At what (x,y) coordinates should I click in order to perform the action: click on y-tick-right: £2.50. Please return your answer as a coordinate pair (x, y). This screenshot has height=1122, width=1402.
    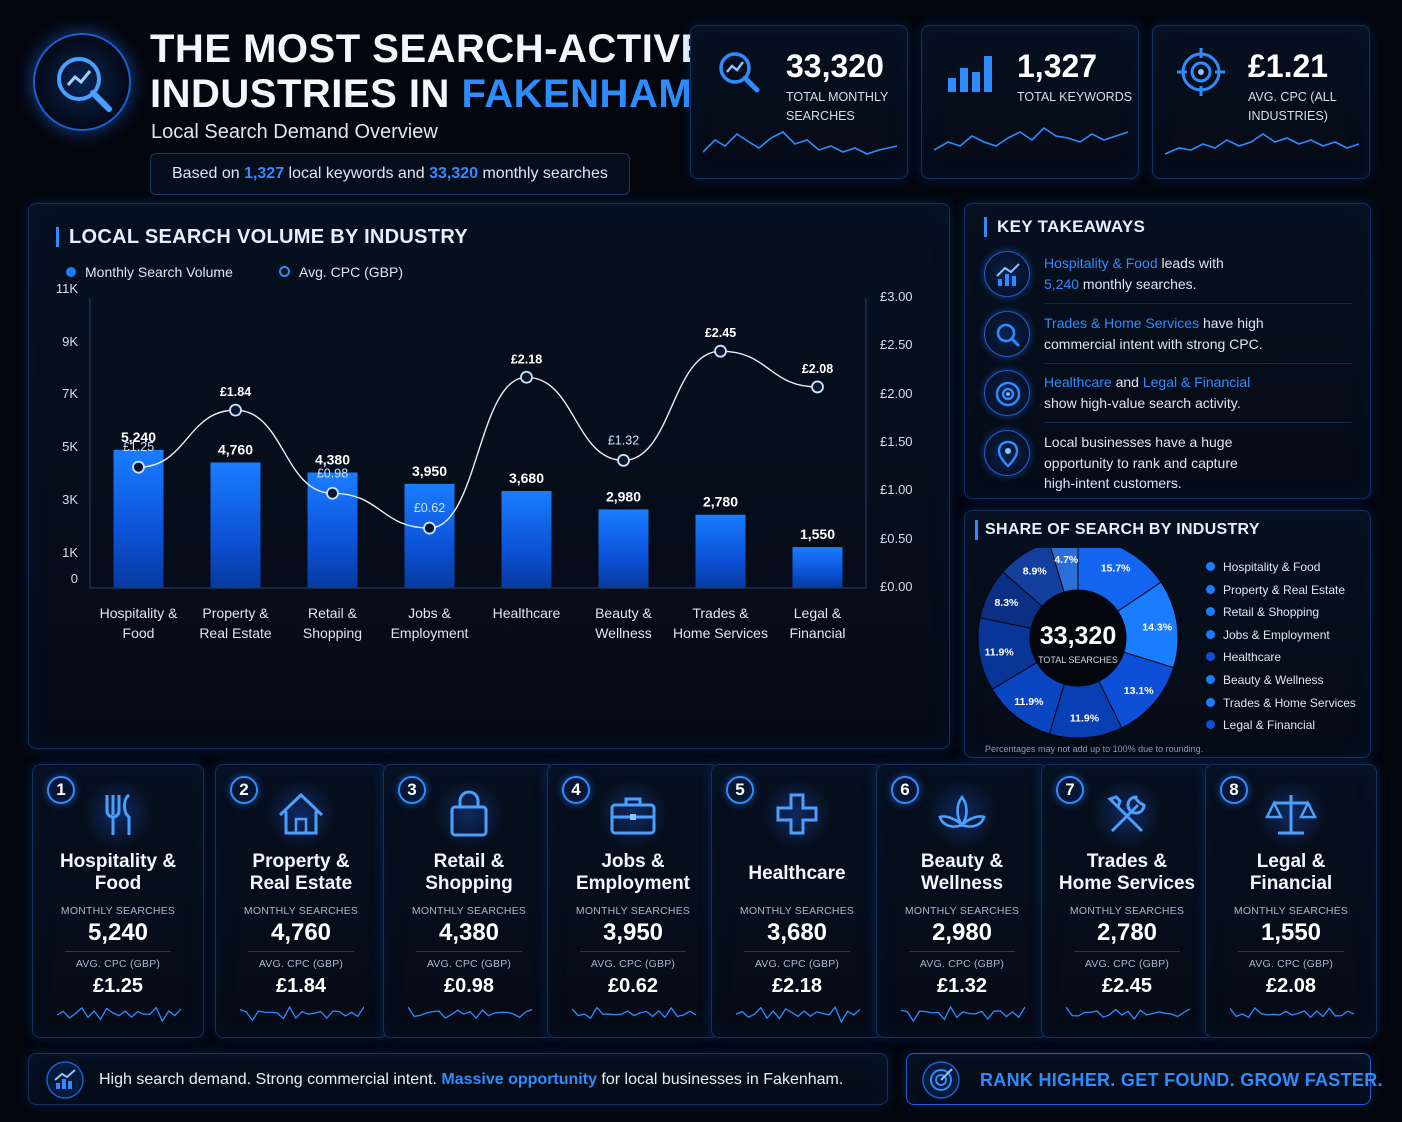
    Looking at the image, I should click on (896, 345).